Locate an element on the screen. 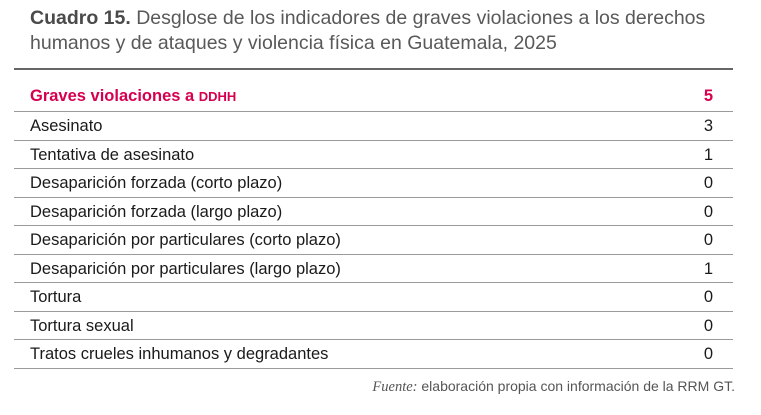  table-row: Tortura 0 is located at coordinates (373, 297).